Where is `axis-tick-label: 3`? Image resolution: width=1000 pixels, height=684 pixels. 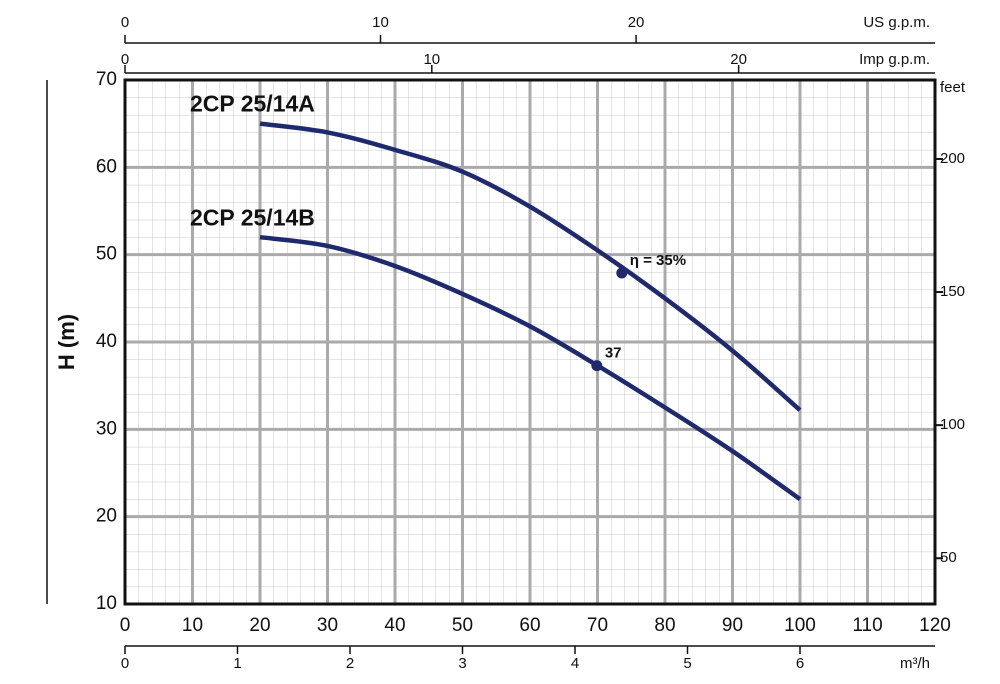 axis-tick-label: 3 is located at coordinates (462, 663).